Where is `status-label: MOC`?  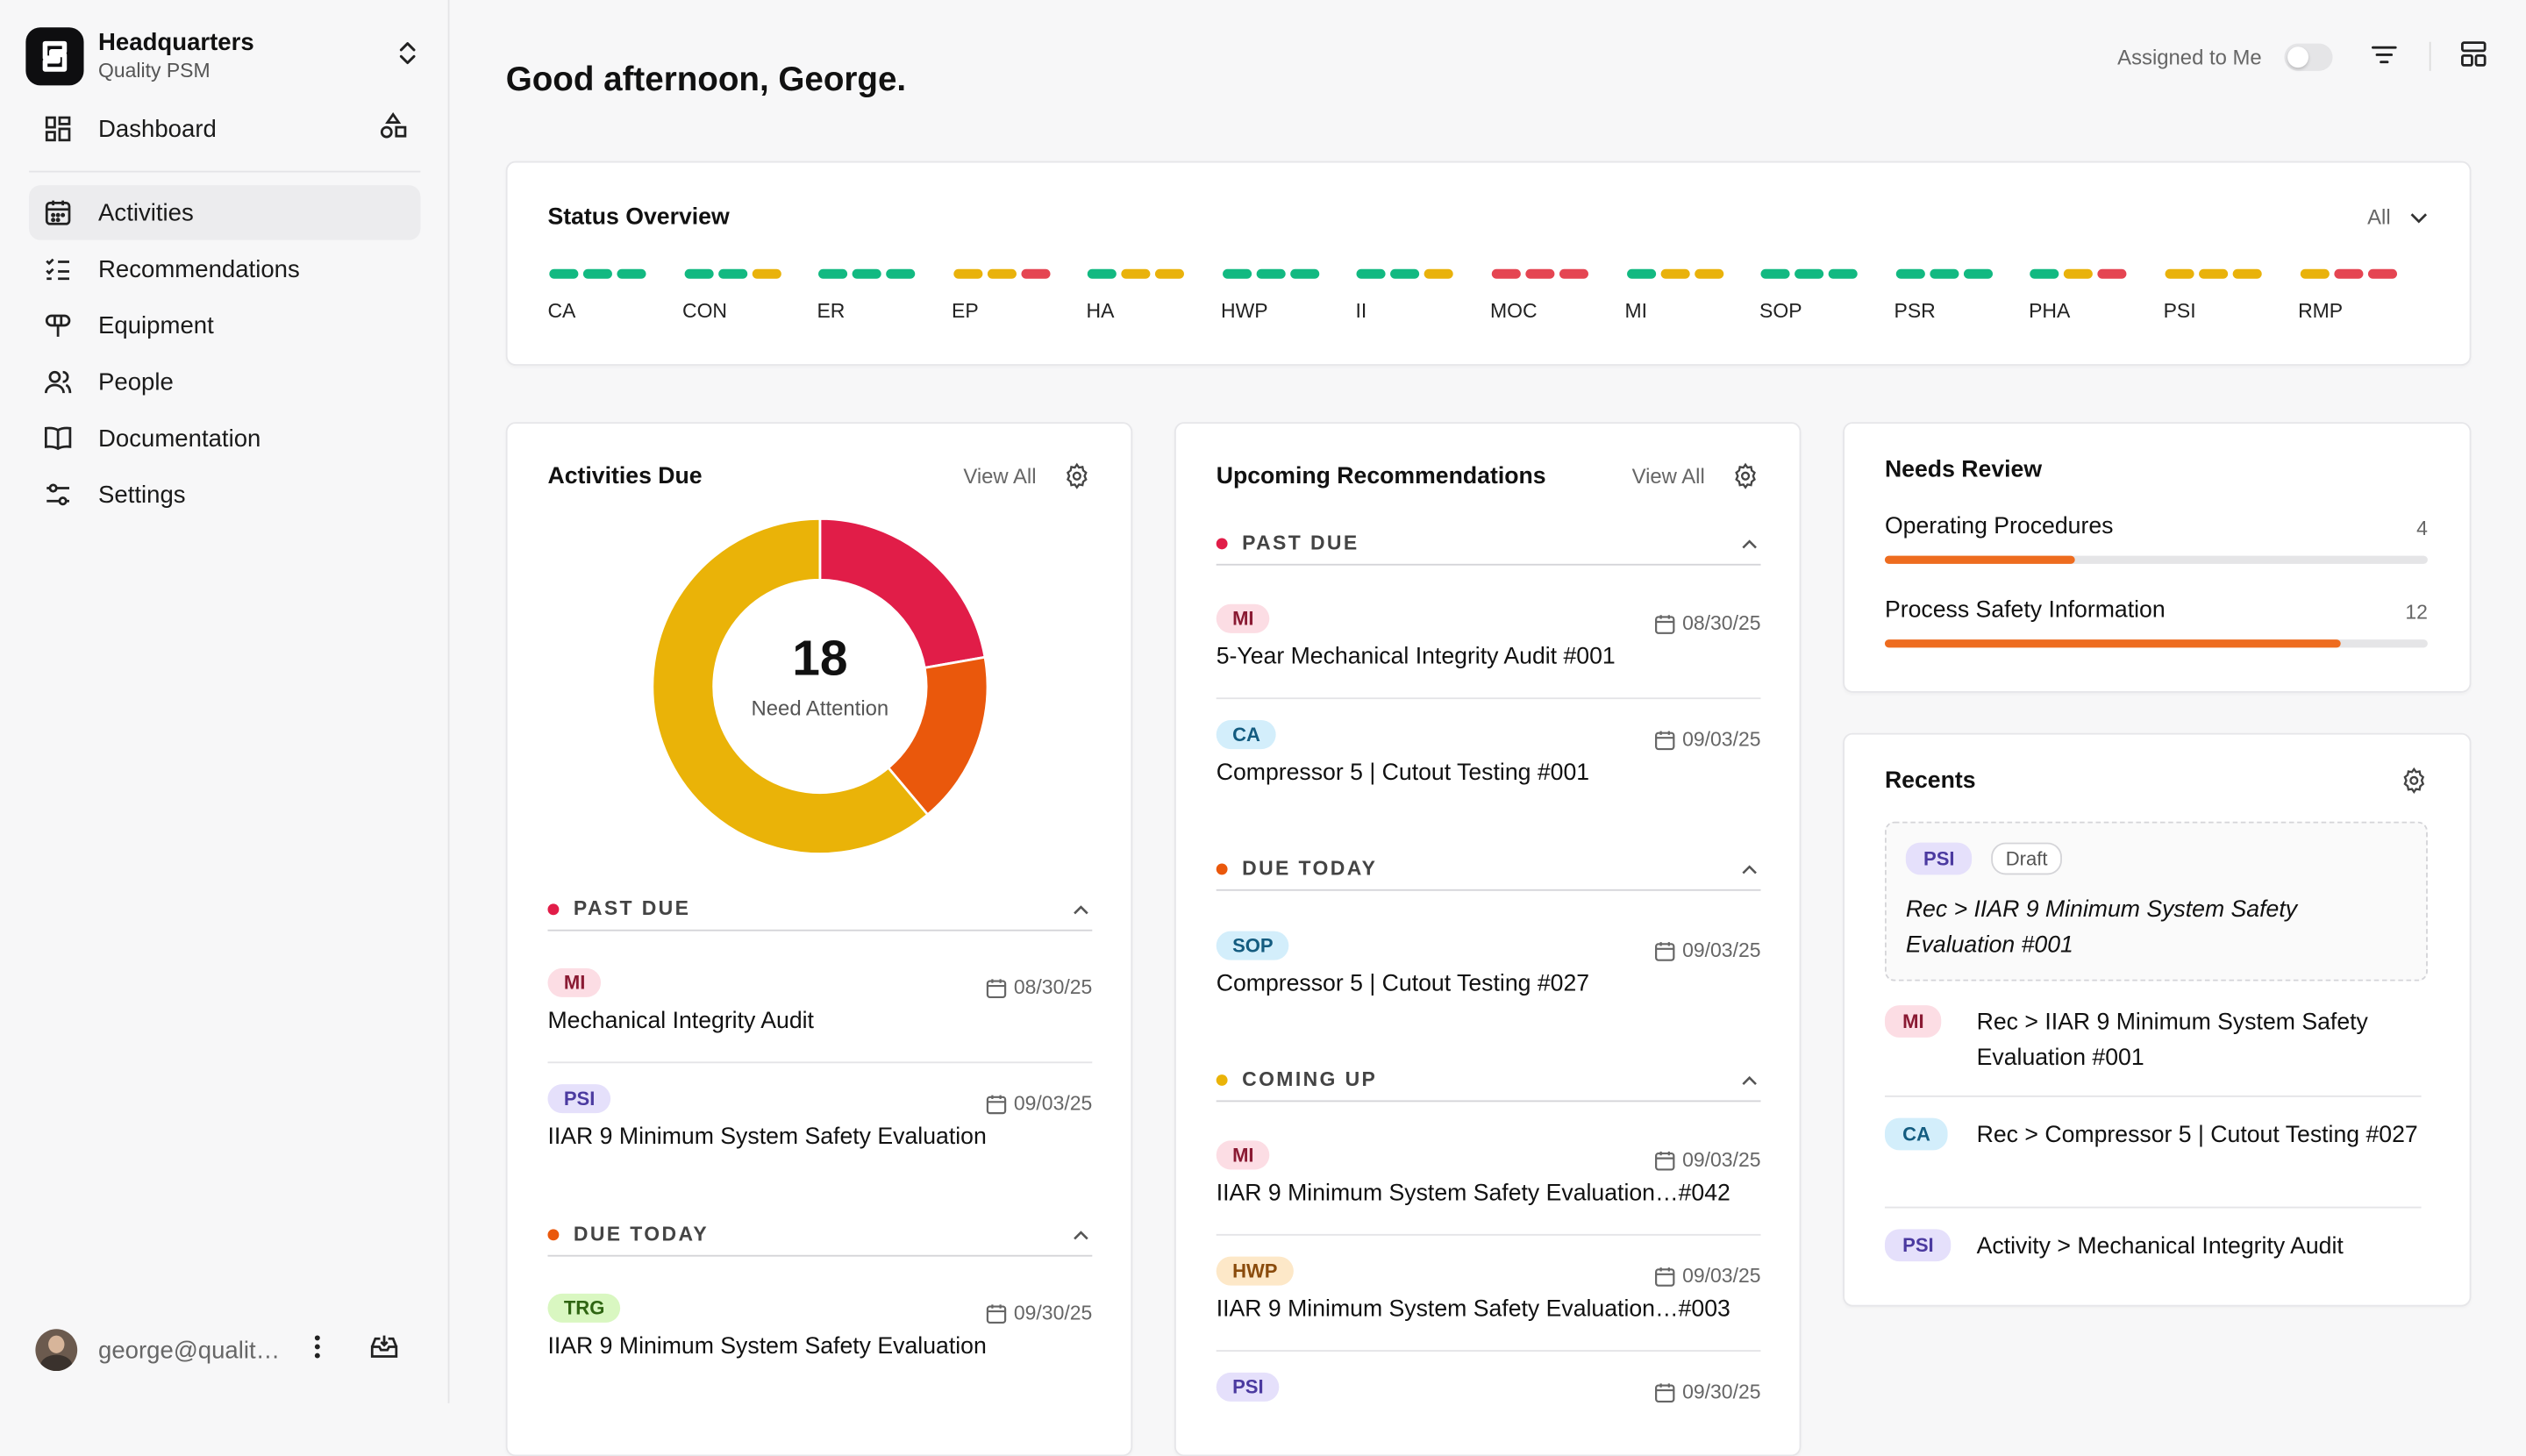
status-label: MOC is located at coordinates (1514, 311).